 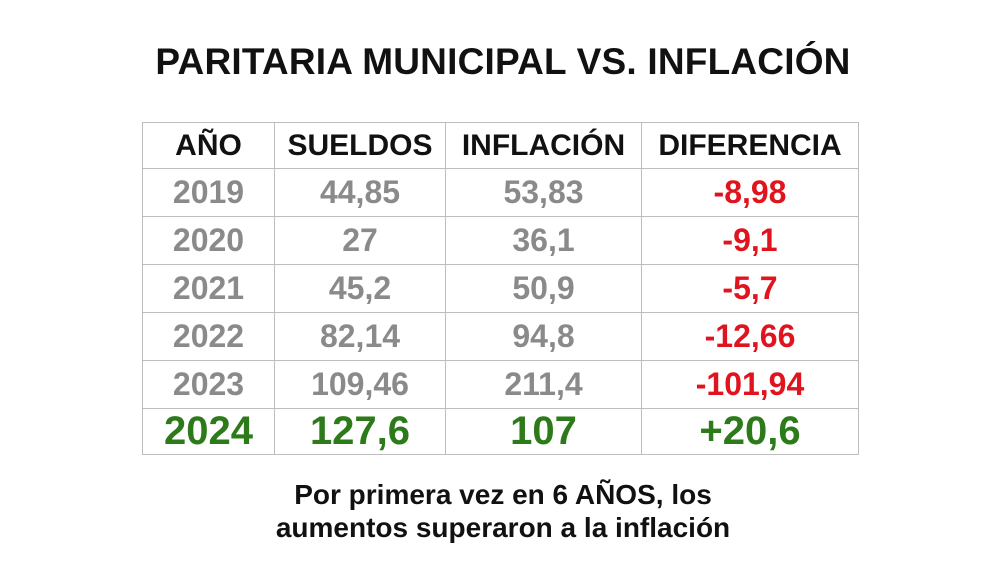 I want to click on column-header-year: AÑO, so click(x=208, y=145).